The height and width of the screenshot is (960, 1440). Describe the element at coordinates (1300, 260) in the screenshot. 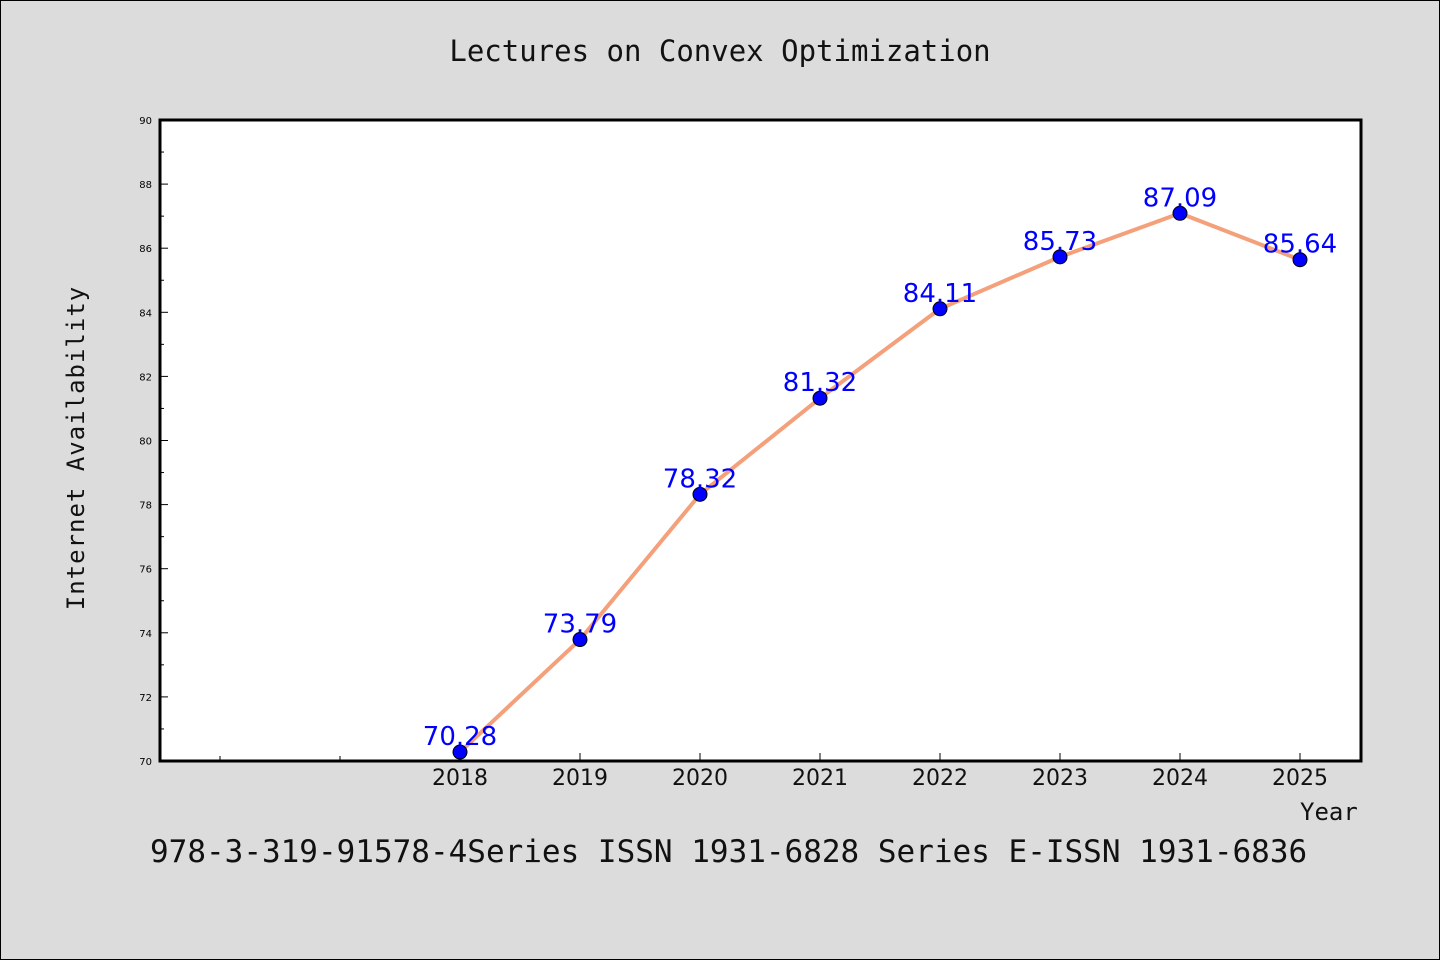

I see `data-point-2025` at that location.